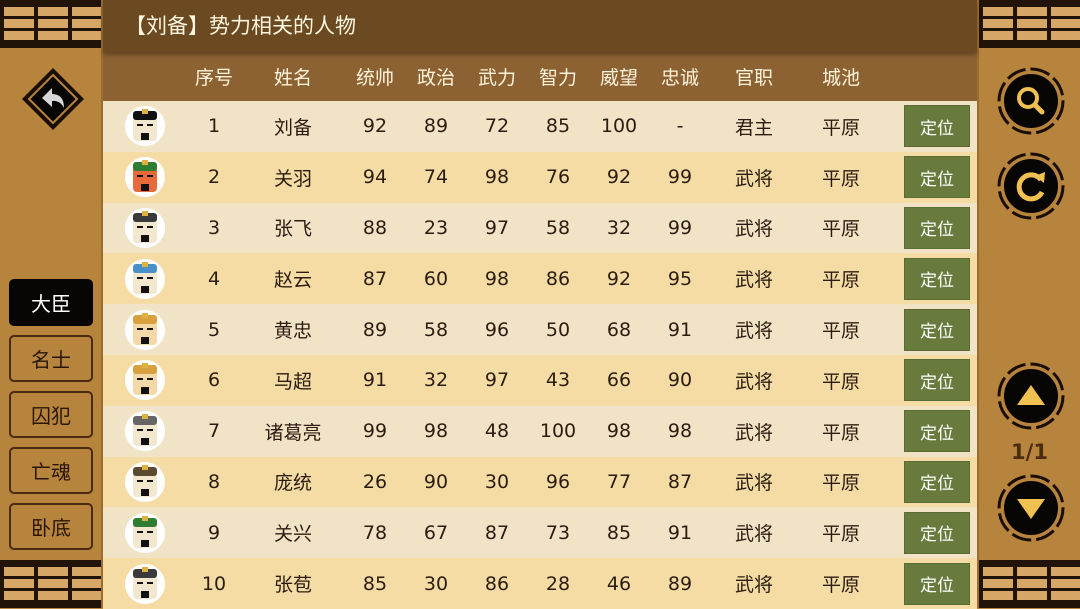 The height and width of the screenshot is (609, 1080). Describe the element at coordinates (540, 380) in the screenshot. I see `table-row: 6 马超 91 32 97 43 66 90 武将 平原 定位` at that location.